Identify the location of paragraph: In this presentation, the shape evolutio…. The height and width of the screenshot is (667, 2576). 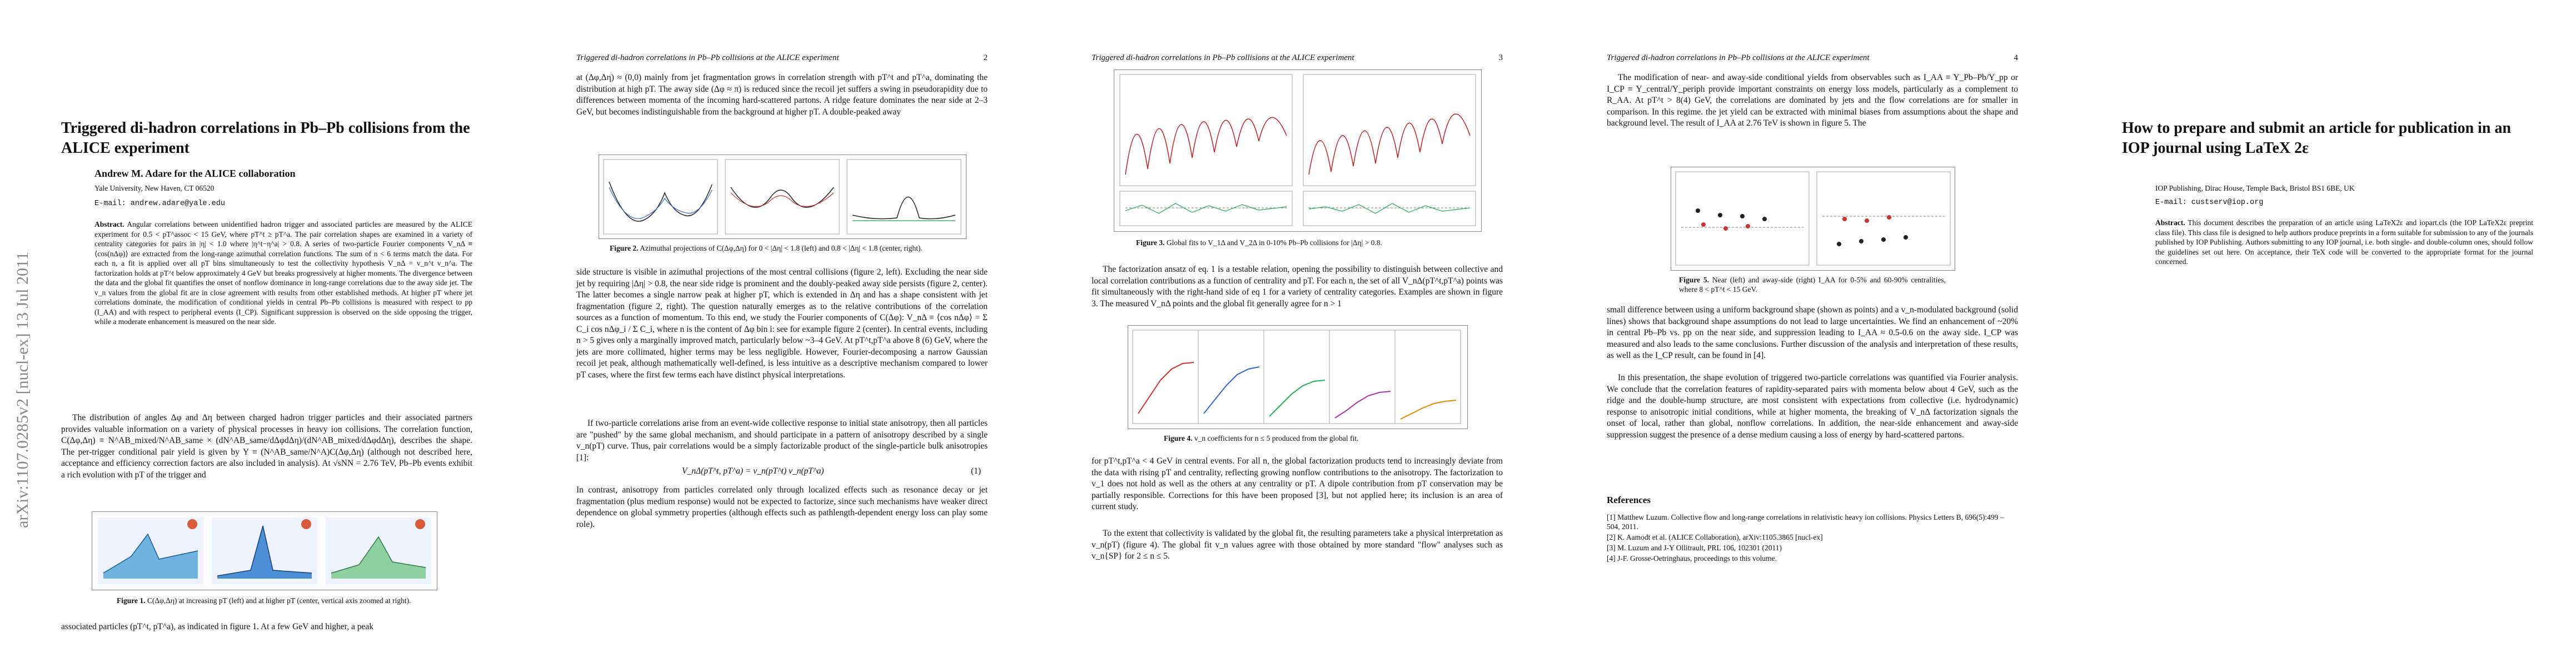
(1812, 406).